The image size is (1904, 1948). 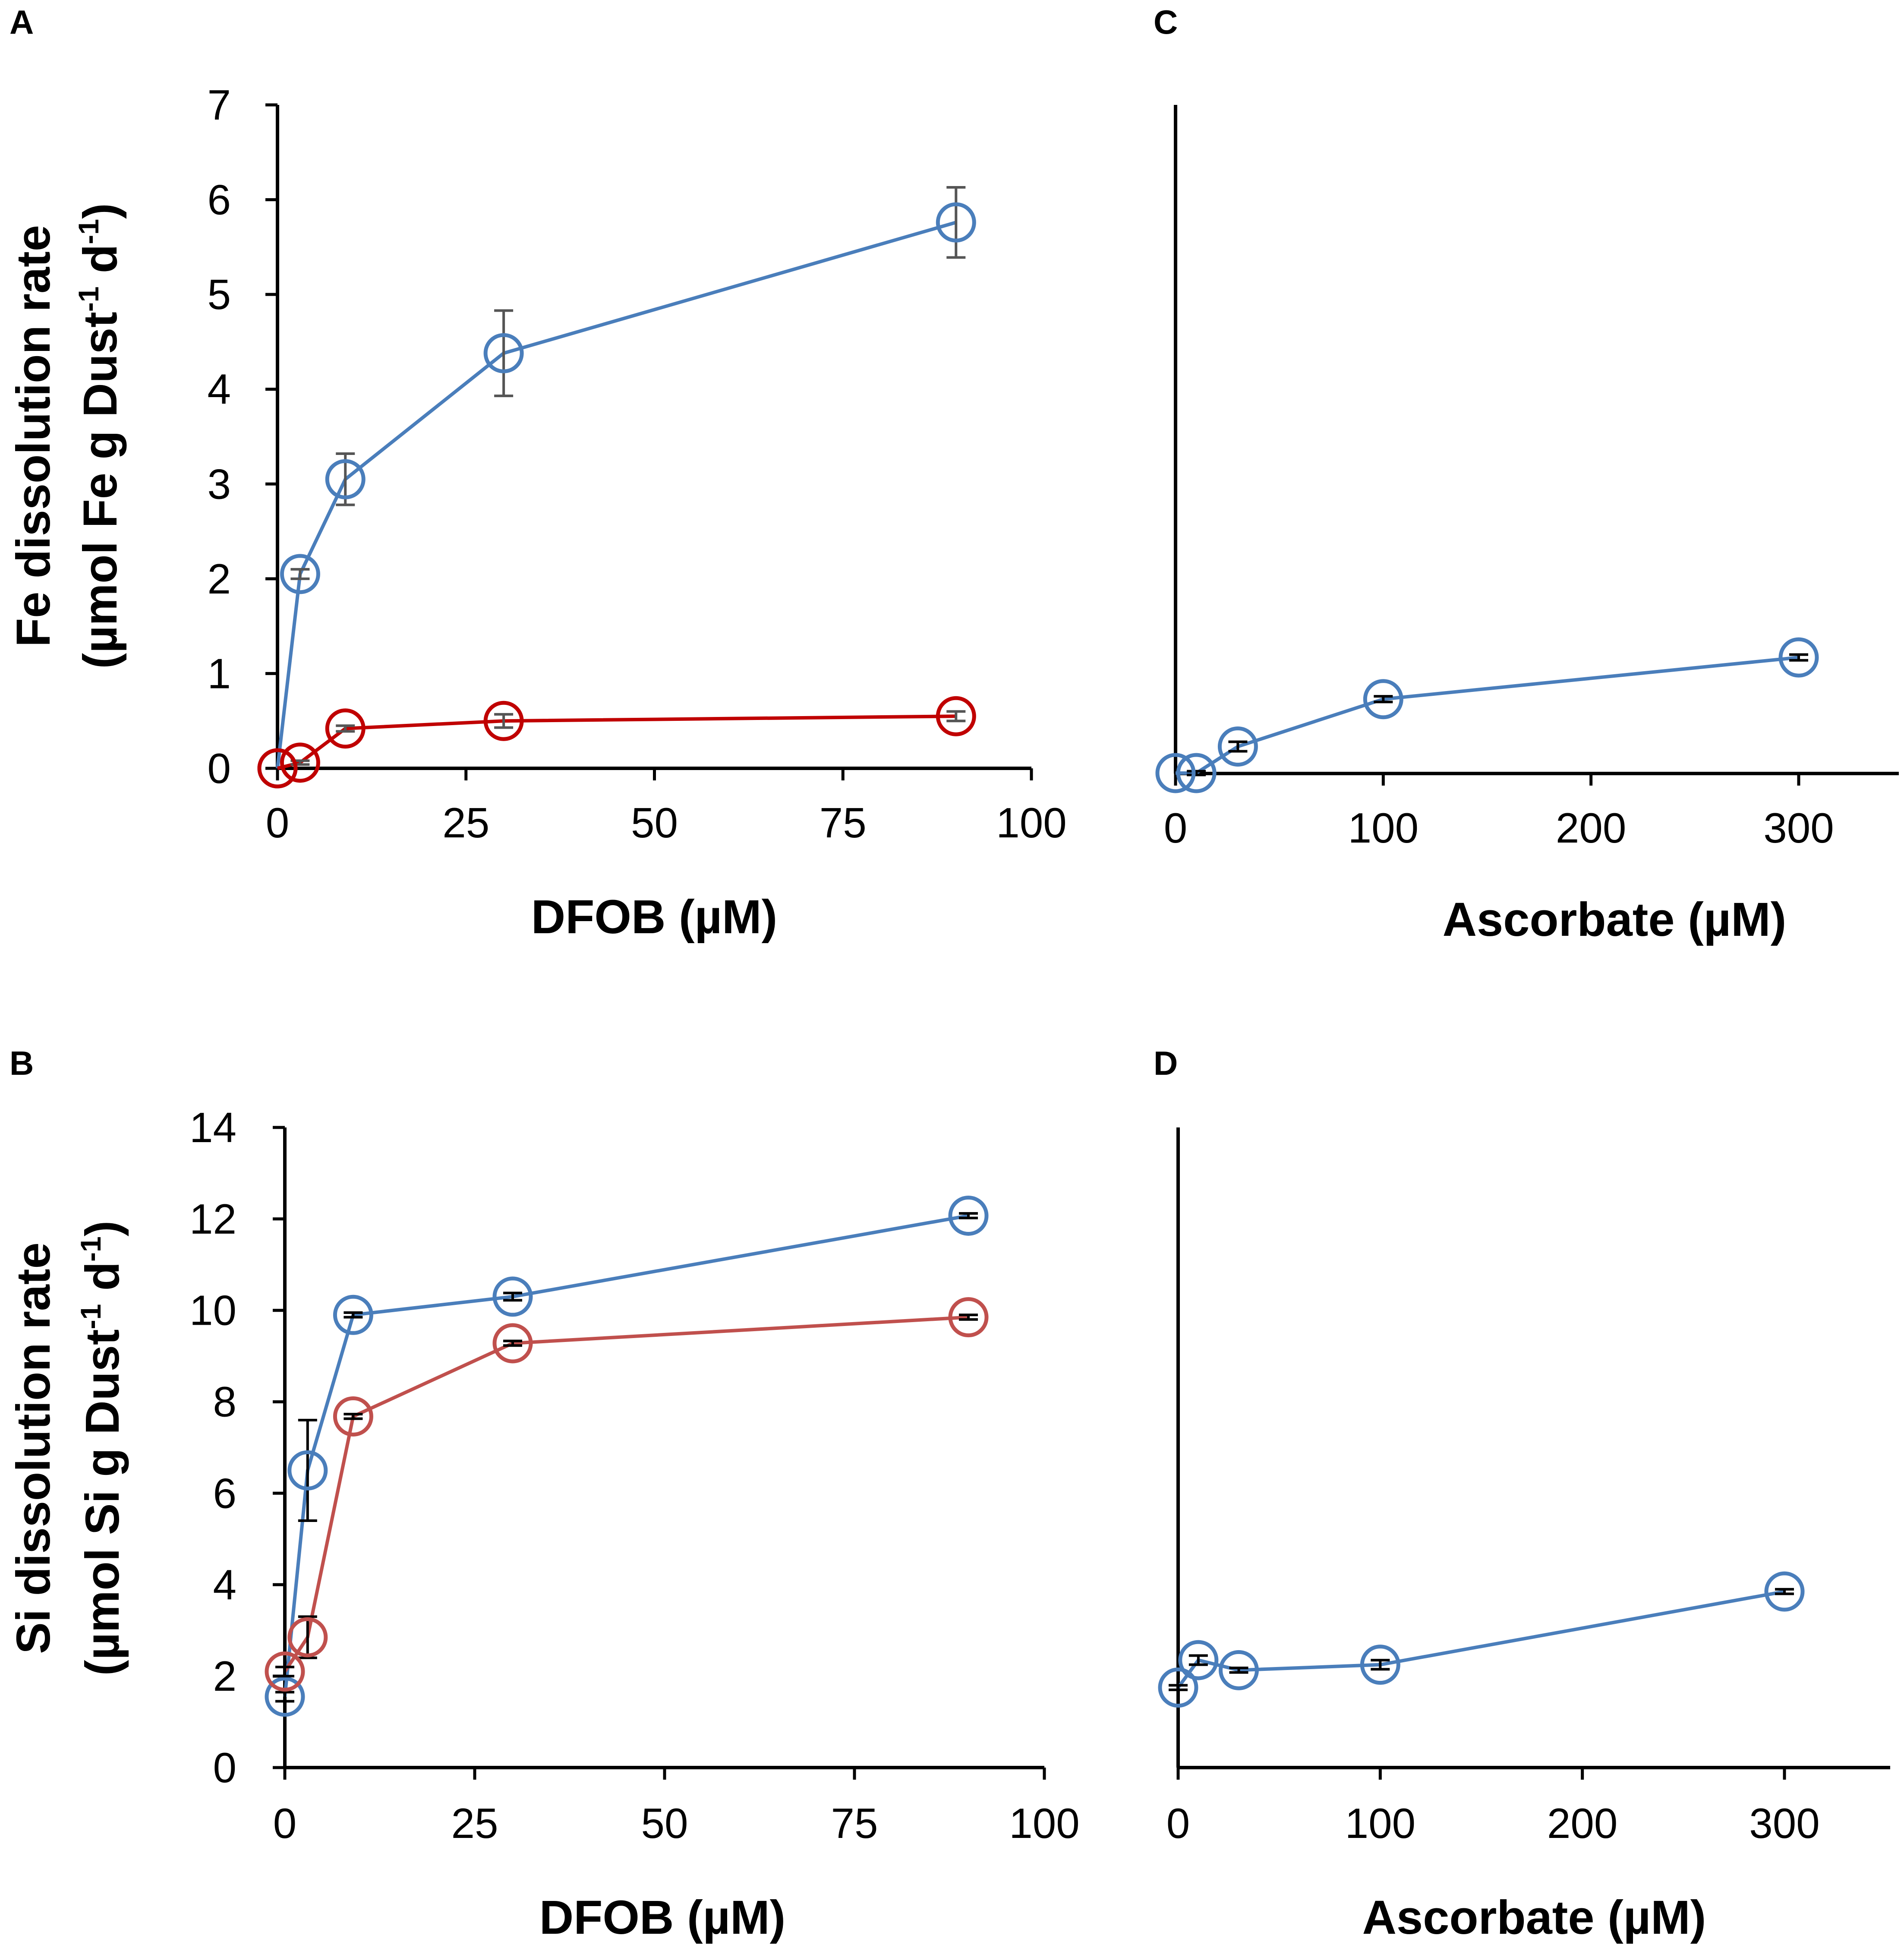 What do you see at coordinates (1499, 813) in the screenshot?
I see `panel-c-ticks: 0 100 200 300` at bounding box center [1499, 813].